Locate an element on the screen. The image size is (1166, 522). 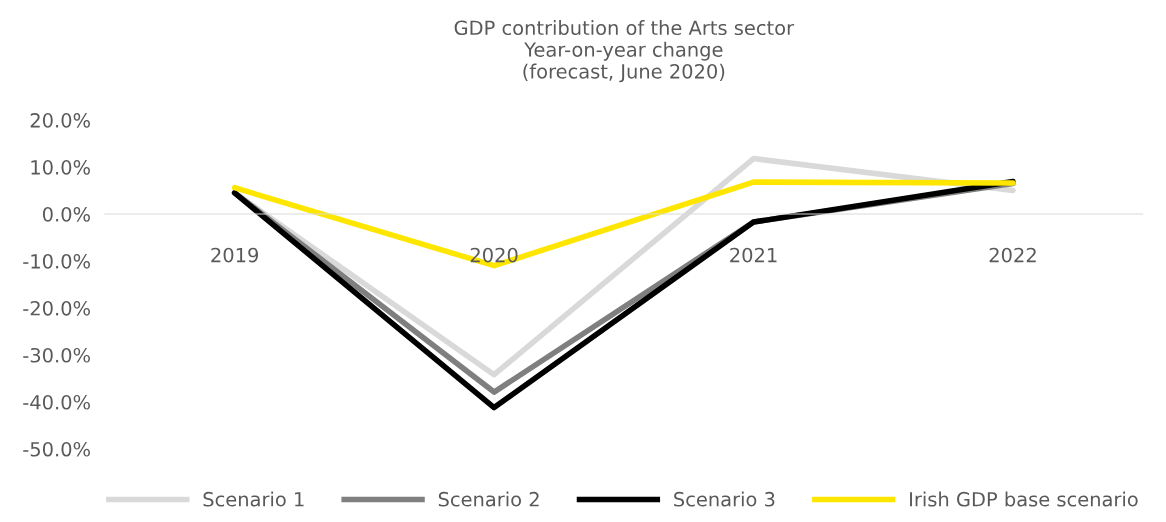
y-tick-label: 20.0% is located at coordinates (60, 120).